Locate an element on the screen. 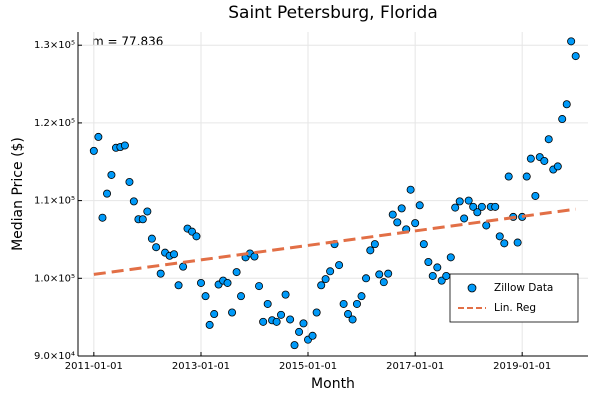  legend-marker is located at coordinates (472, 288).